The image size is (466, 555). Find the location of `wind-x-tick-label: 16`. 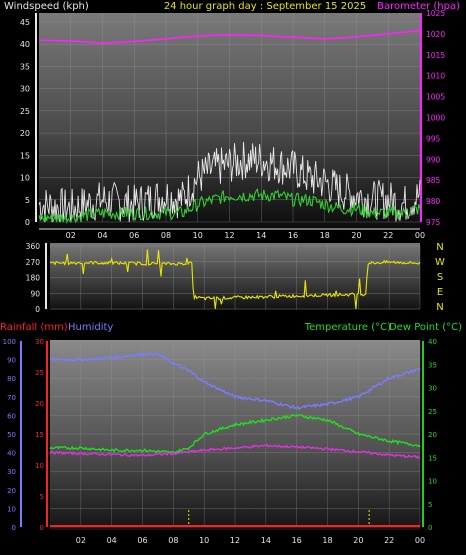

wind-x-tick-label: 16 is located at coordinates (293, 235).